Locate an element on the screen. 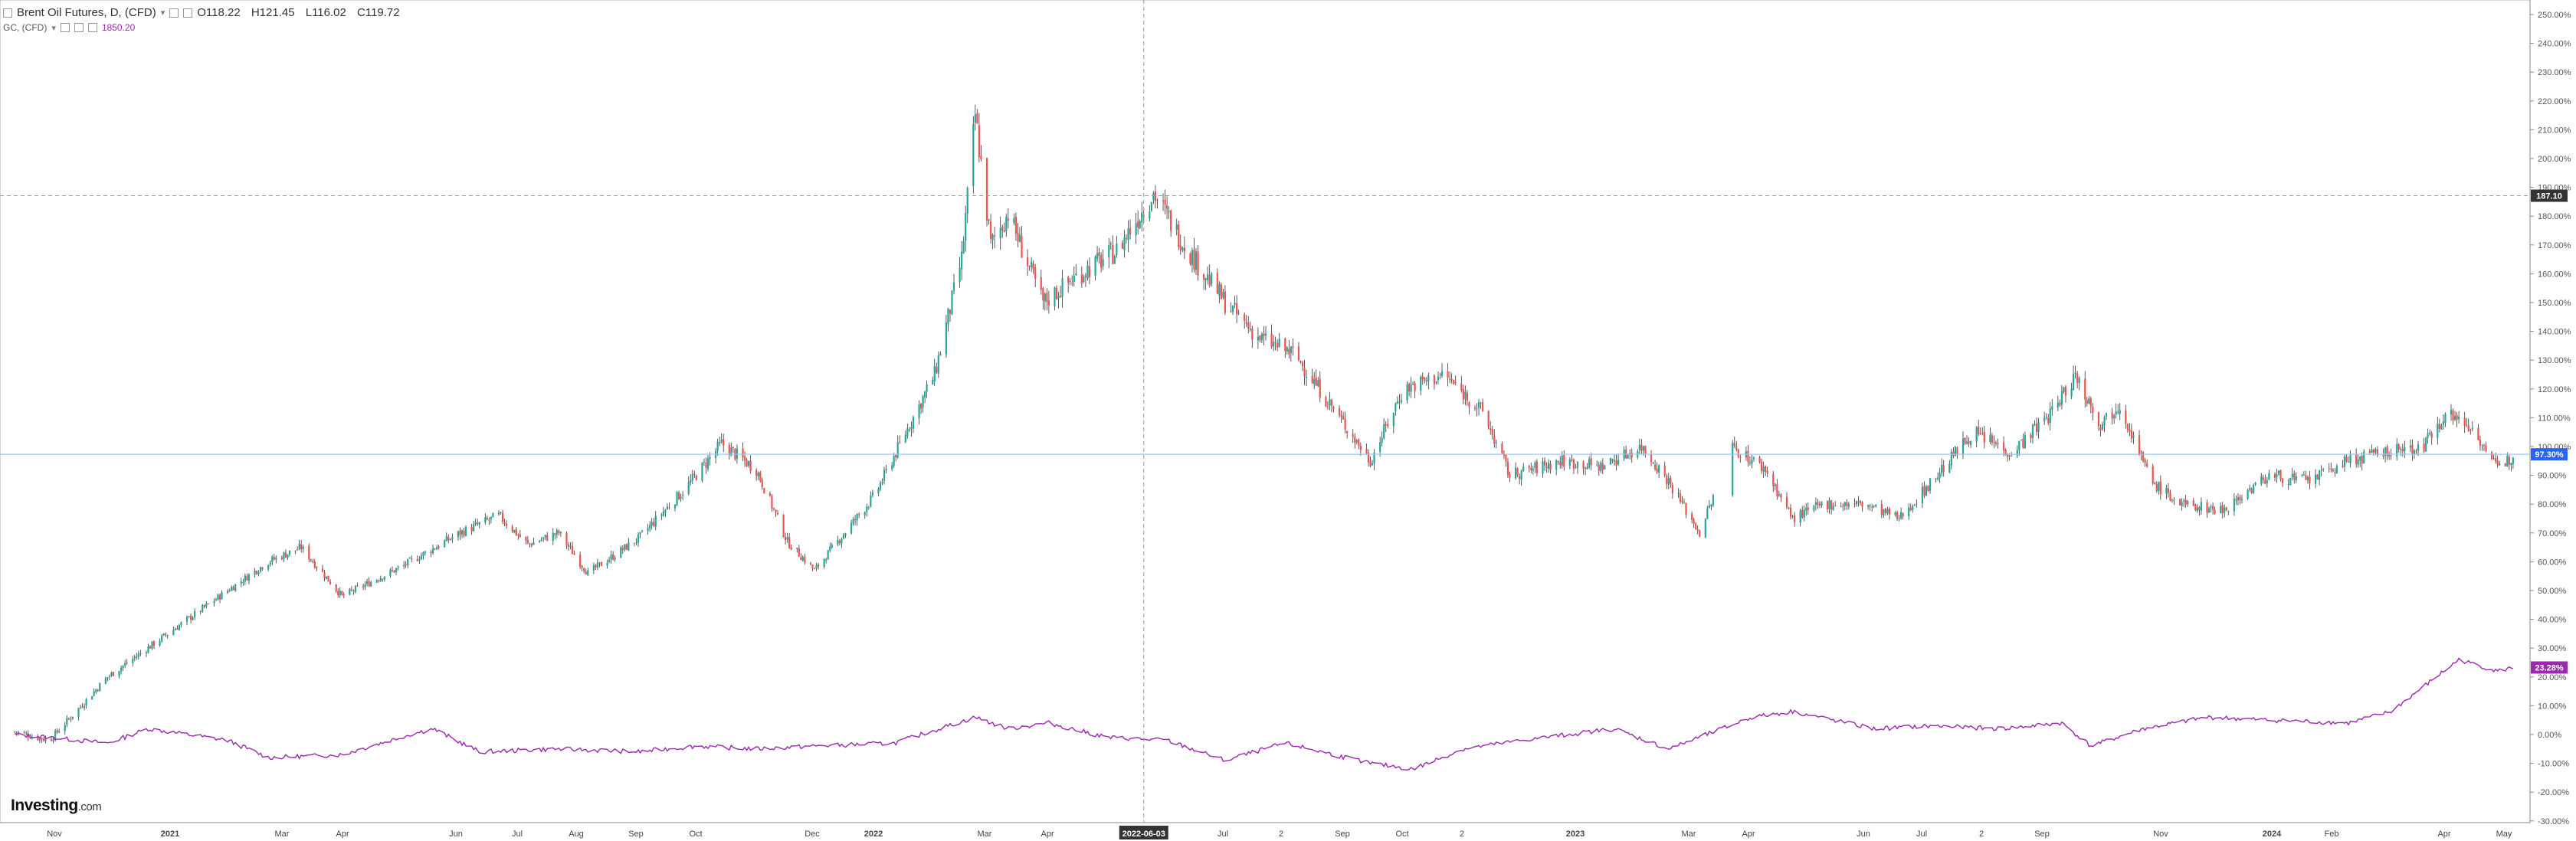 The width and height of the screenshot is (2576, 841). symbol-title: Brent Oil Futures, D, (CFD) is located at coordinates (87, 12).